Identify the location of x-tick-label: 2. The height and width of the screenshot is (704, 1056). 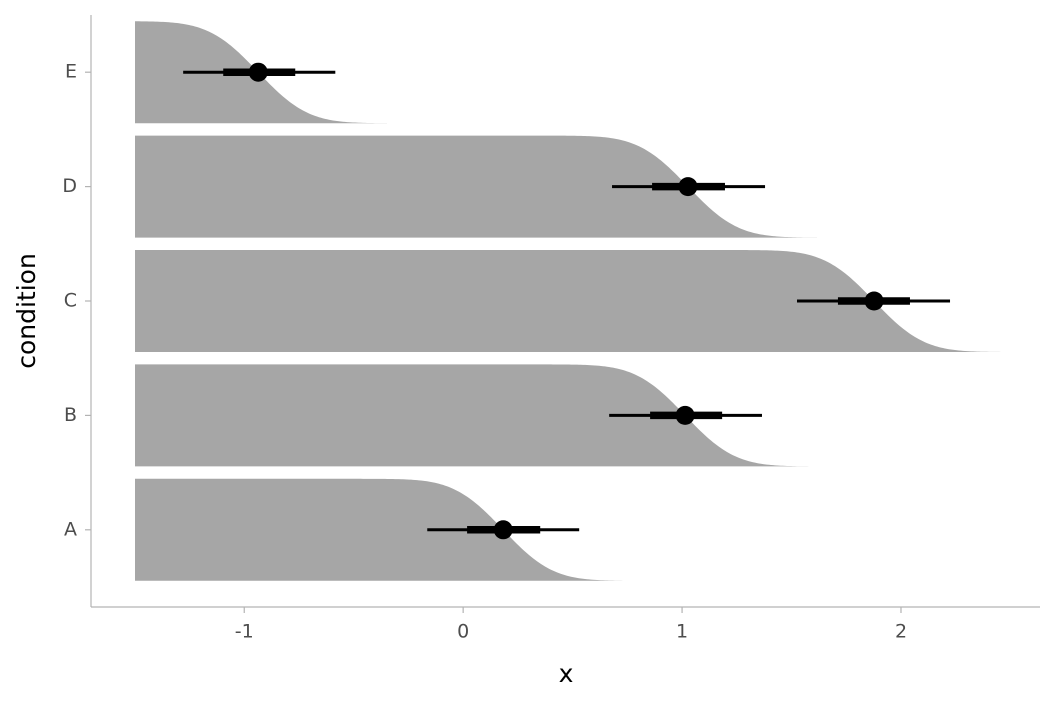
(901, 632).